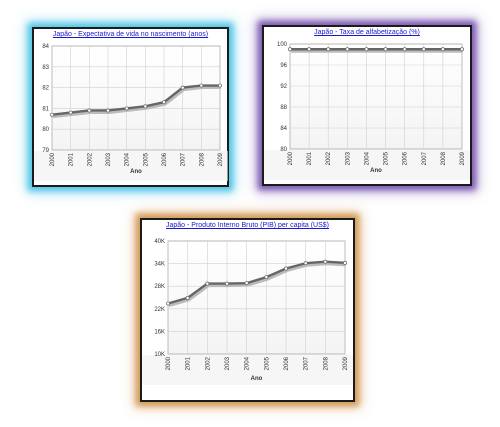 The height and width of the screenshot is (427, 500). What do you see at coordinates (159, 310) in the screenshot?
I see `y-tick-label: 22K` at bounding box center [159, 310].